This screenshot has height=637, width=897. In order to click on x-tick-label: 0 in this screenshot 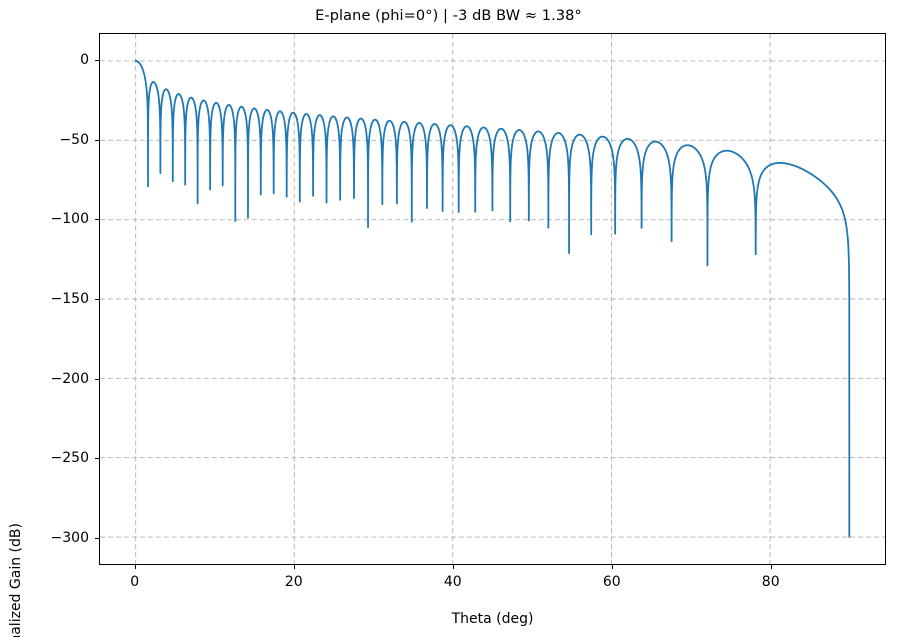, I will do `click(135, 582)`.